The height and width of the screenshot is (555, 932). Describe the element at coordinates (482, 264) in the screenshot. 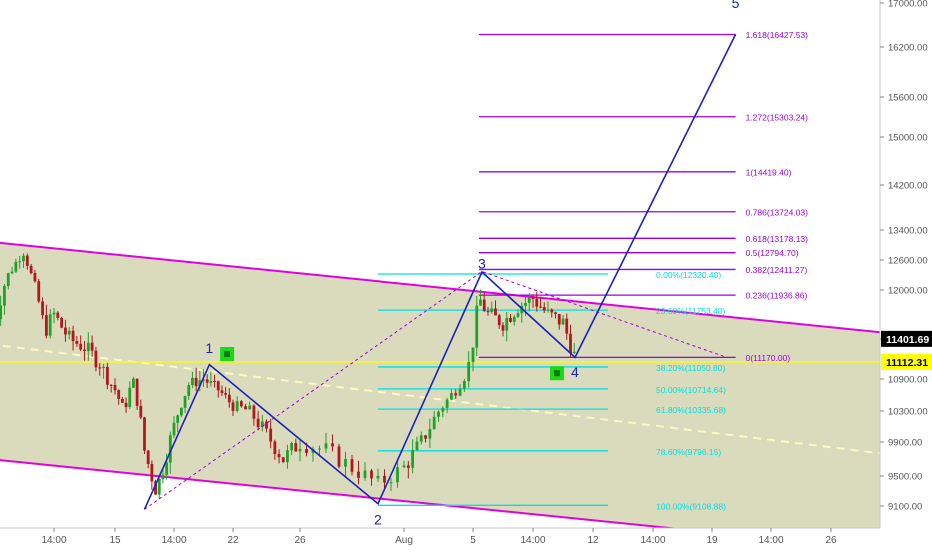

I see `wave-label: 3` at that location.